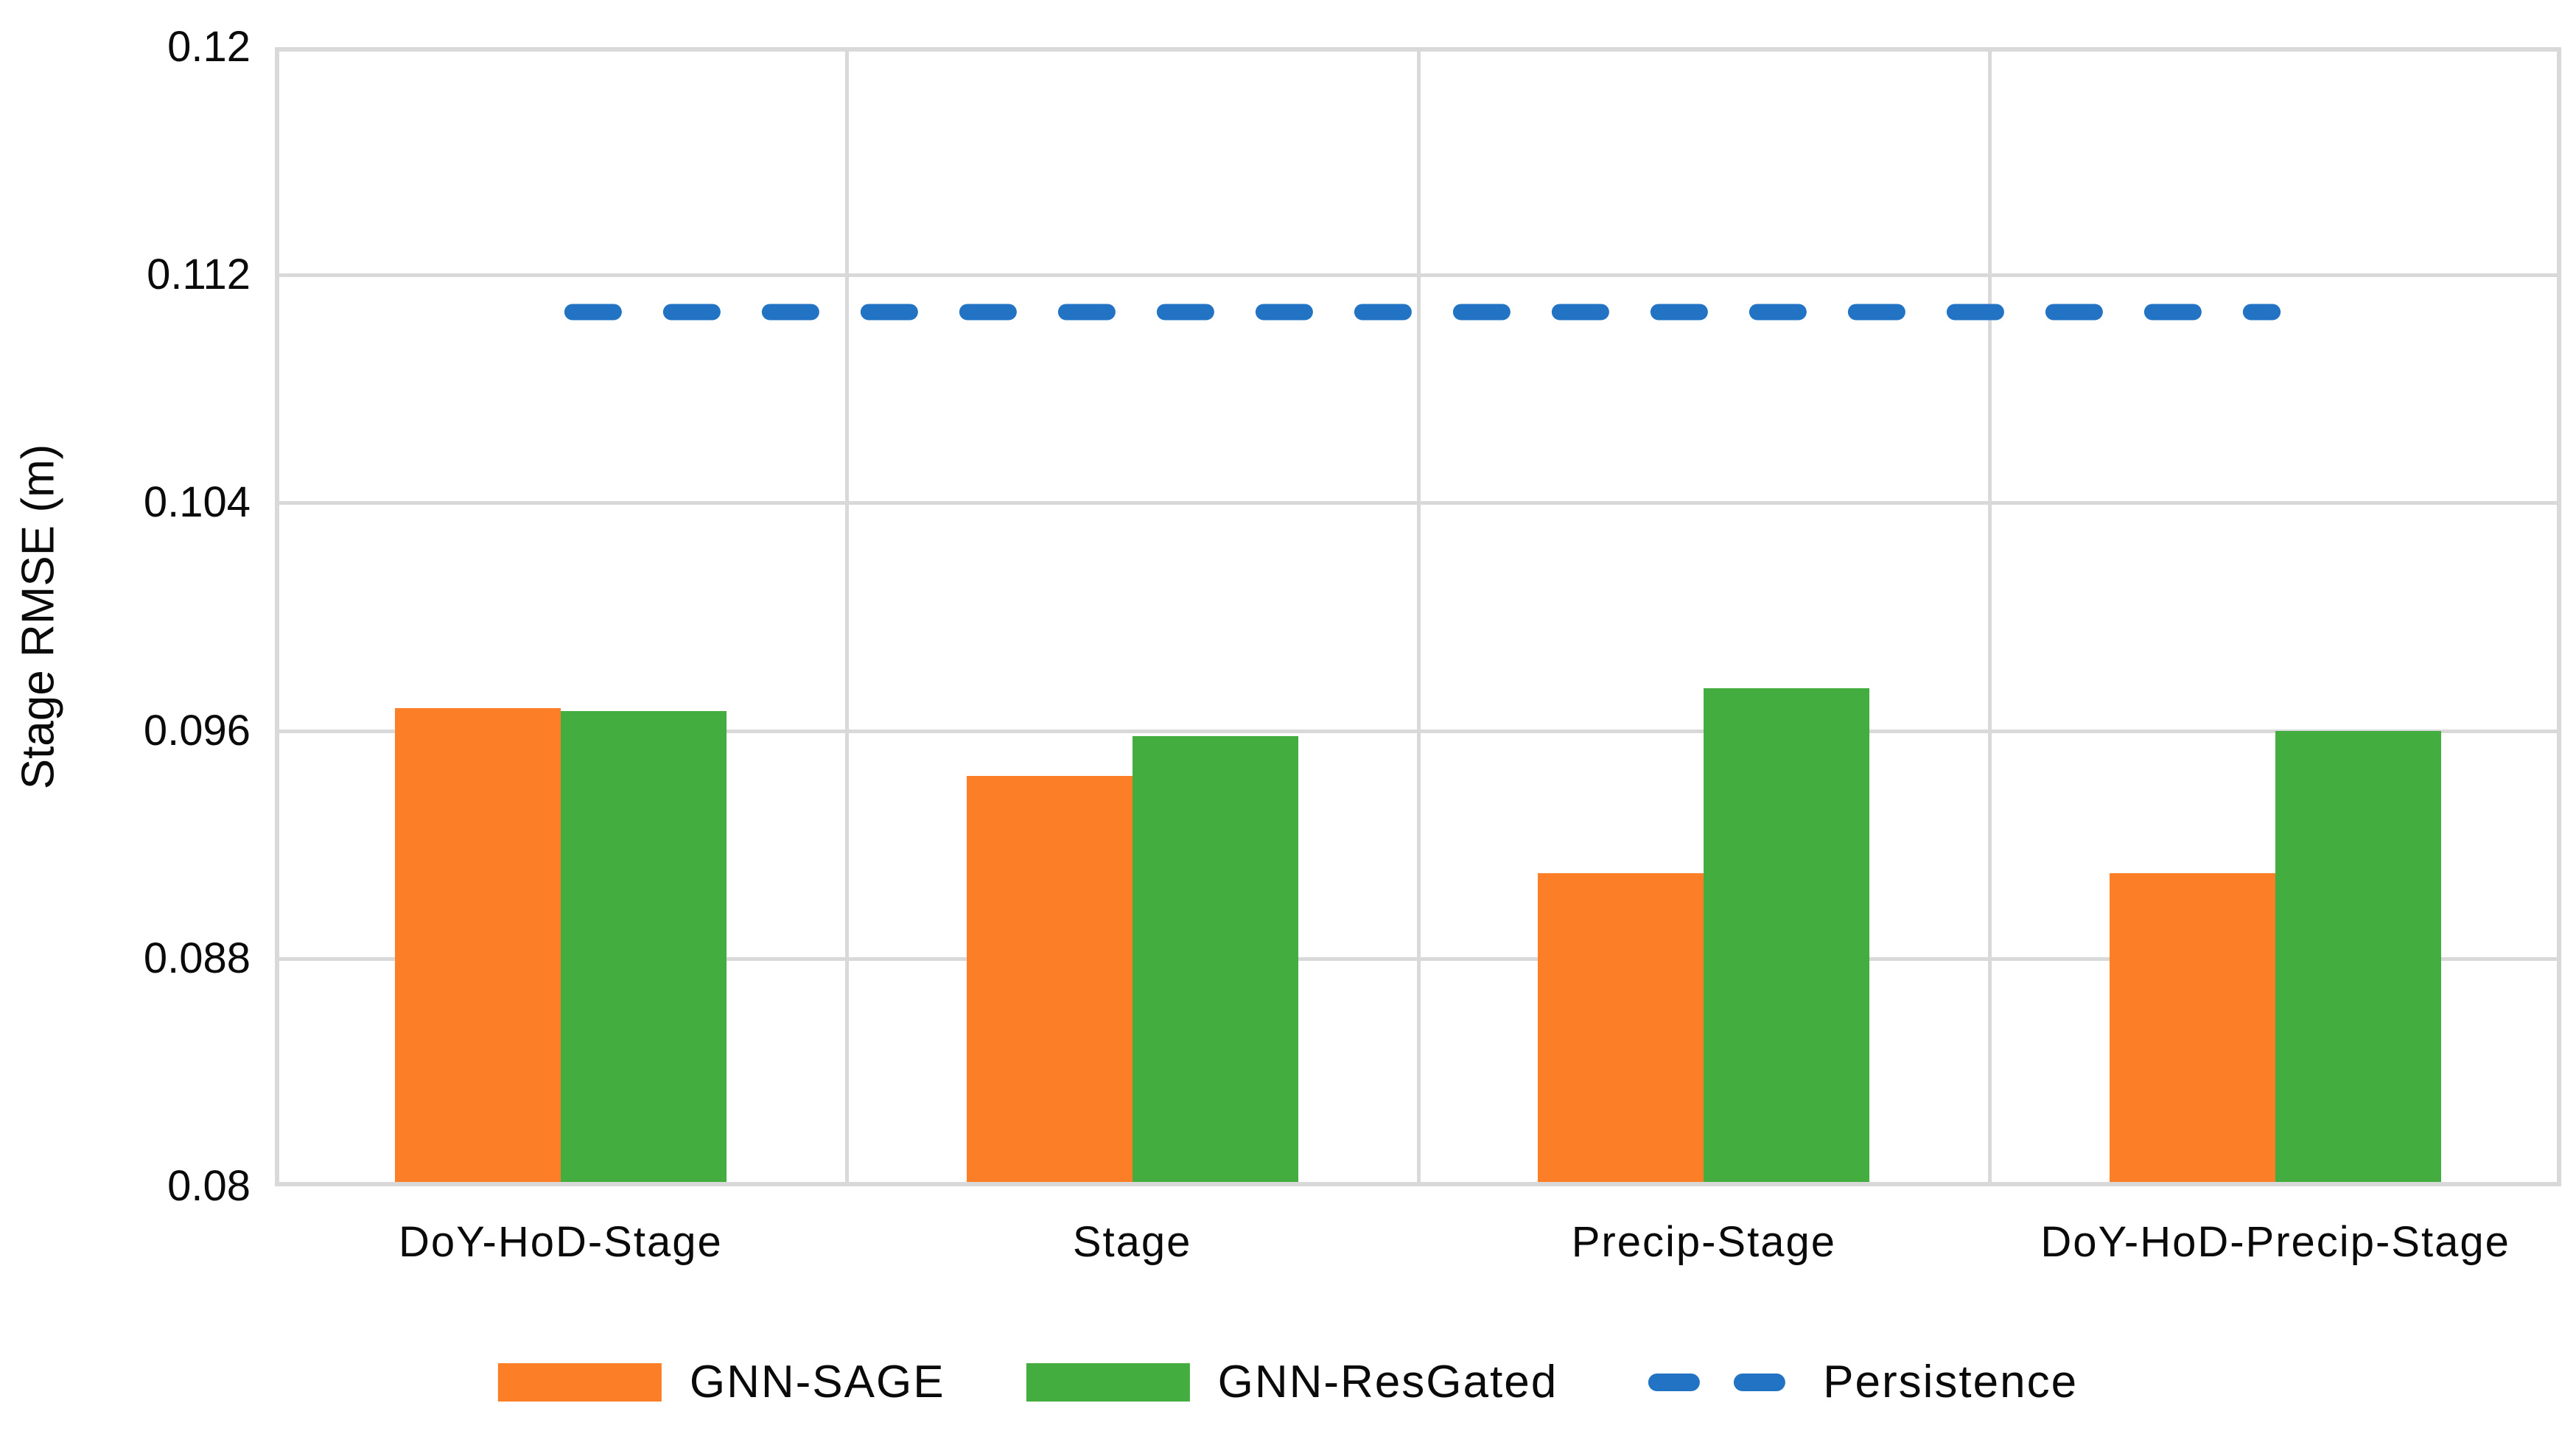 The width and height of the screenshot is (2576, 1431). What do you see at coordinates (1387, 1382) in the screenshot?
I see `legend-label-gnn-resgated: GNN-ResGated` at bounding box center [1387, 1382].